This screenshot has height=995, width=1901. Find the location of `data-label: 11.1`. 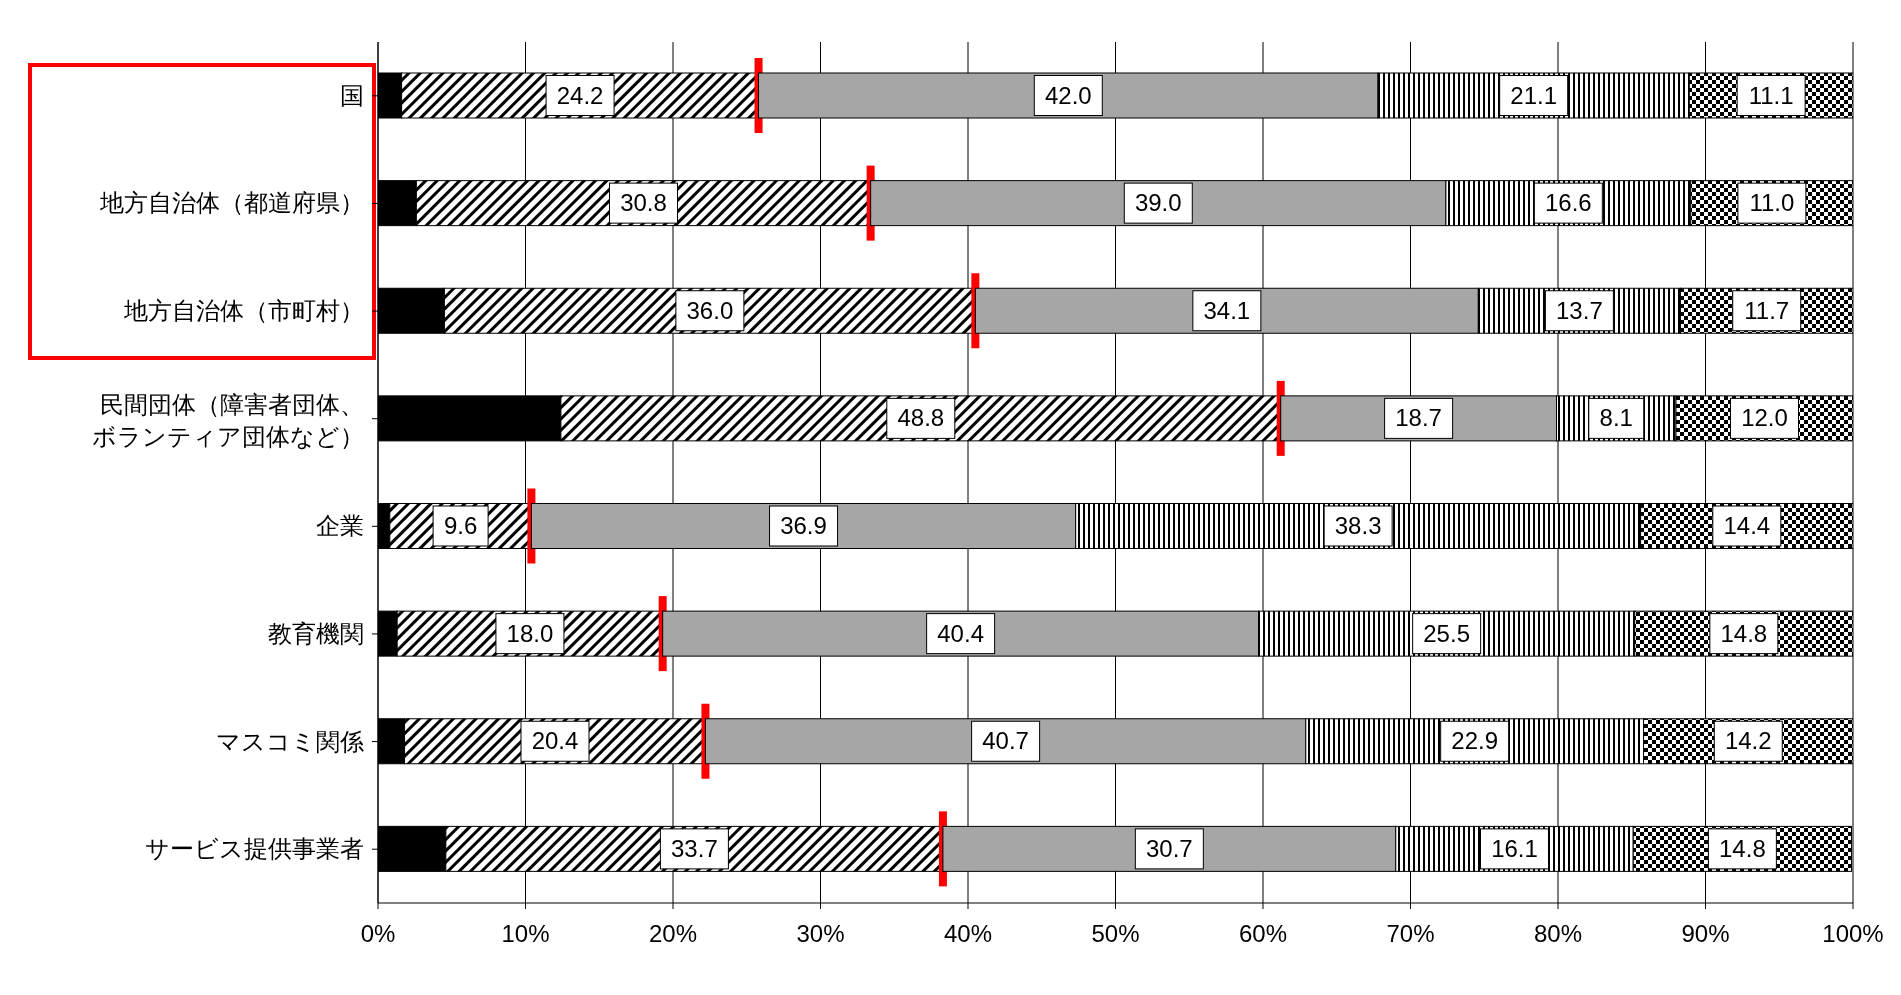

data-label: 11.1 is located at coordinates (1771, 95).